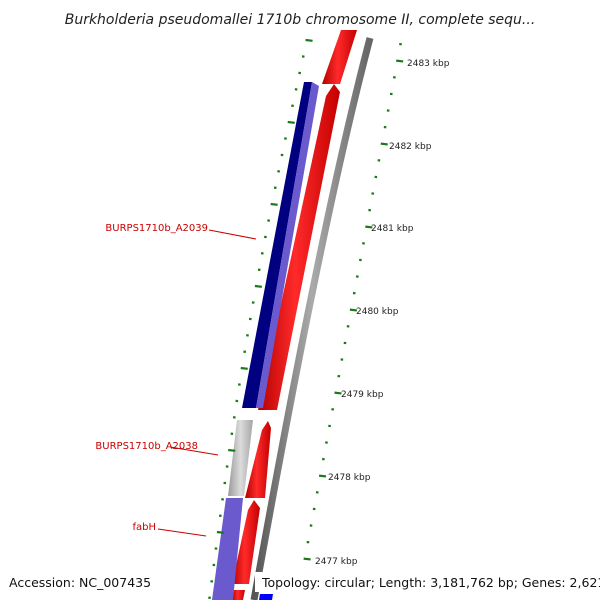 Image resolution: width=600 pixels, height=600 pixels. I want to click on forward-cds-a2039, so click(299, 247).